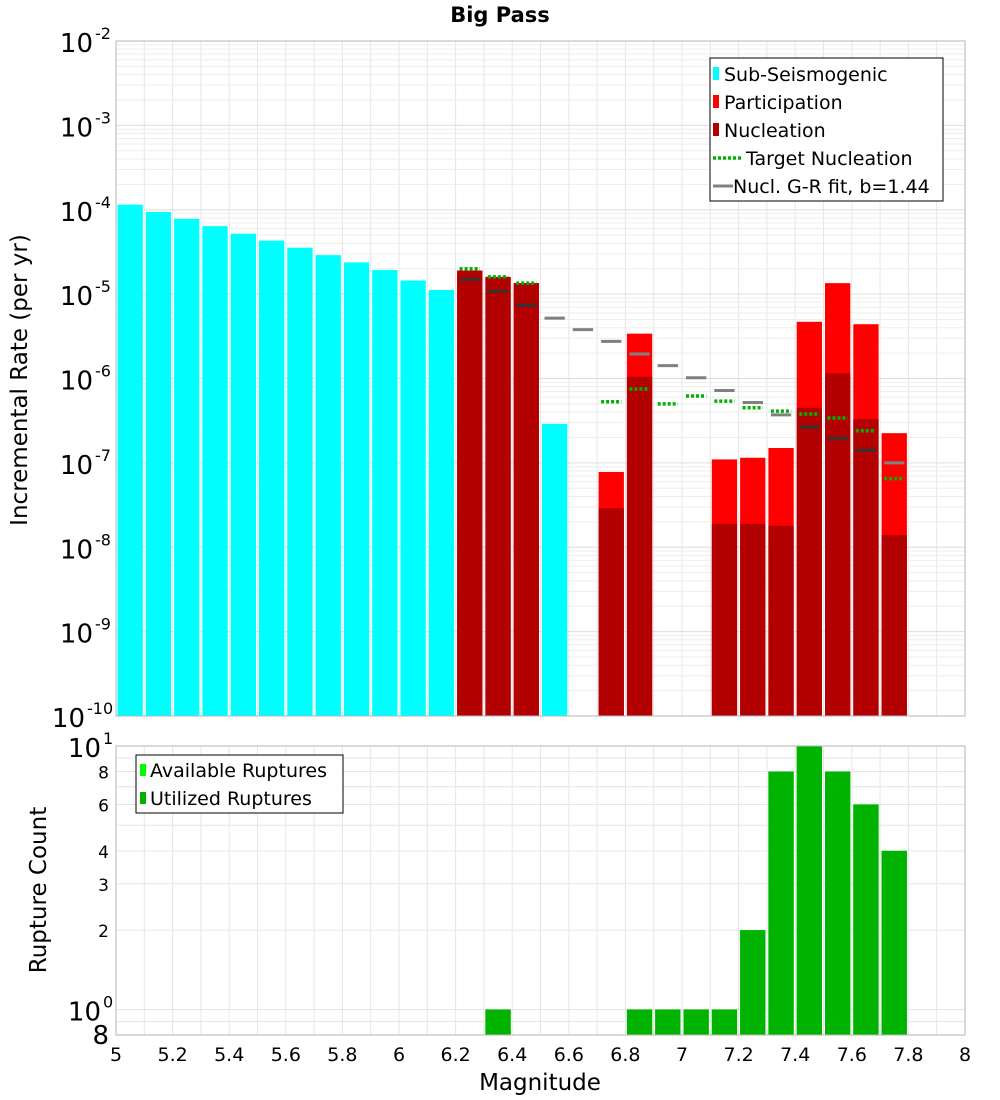 The width and height of the screenshot is (1000, 1100). What do you see at coordinates (100, 708) in the screenshot?
I see `top-y-tick-exp: -10` at bounding box center [100, 708].